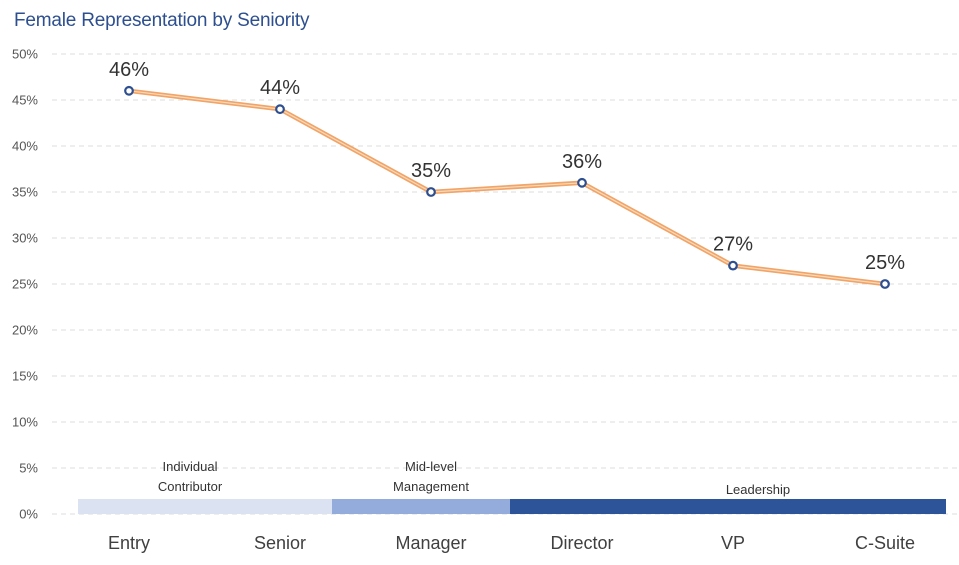  I want to click on y-tick-label: 15%, so click(25, 376).